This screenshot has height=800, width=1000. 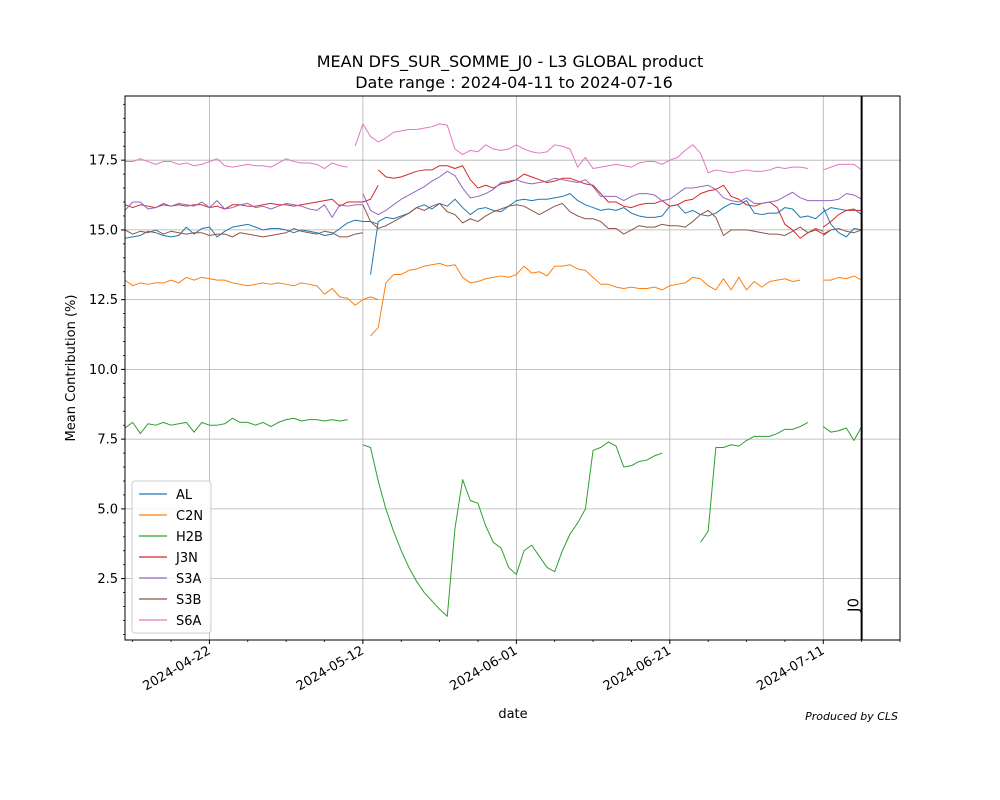 I want to click on series-tail-line-s3a, so click(x=842, y=197).